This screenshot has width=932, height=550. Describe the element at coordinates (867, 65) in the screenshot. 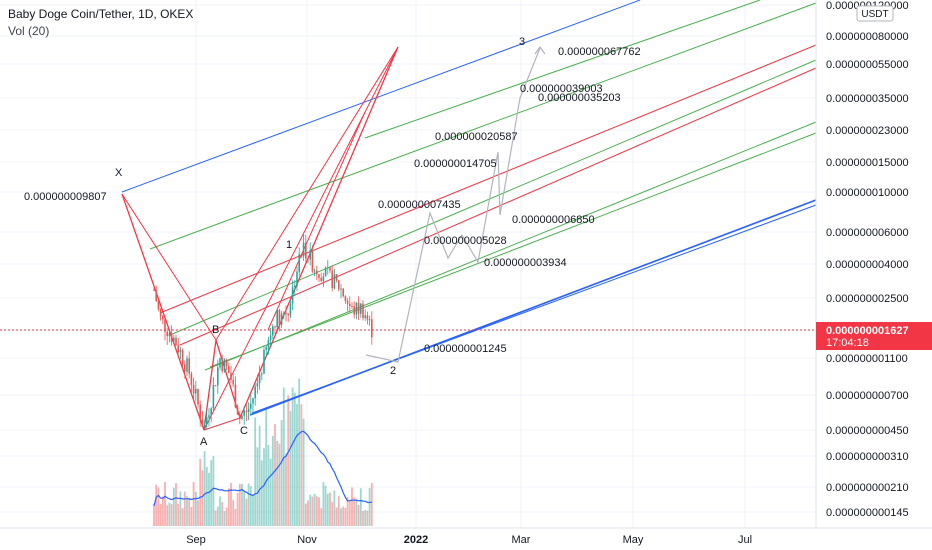

I see `price-tick-label: 0.000000055000` at that location.